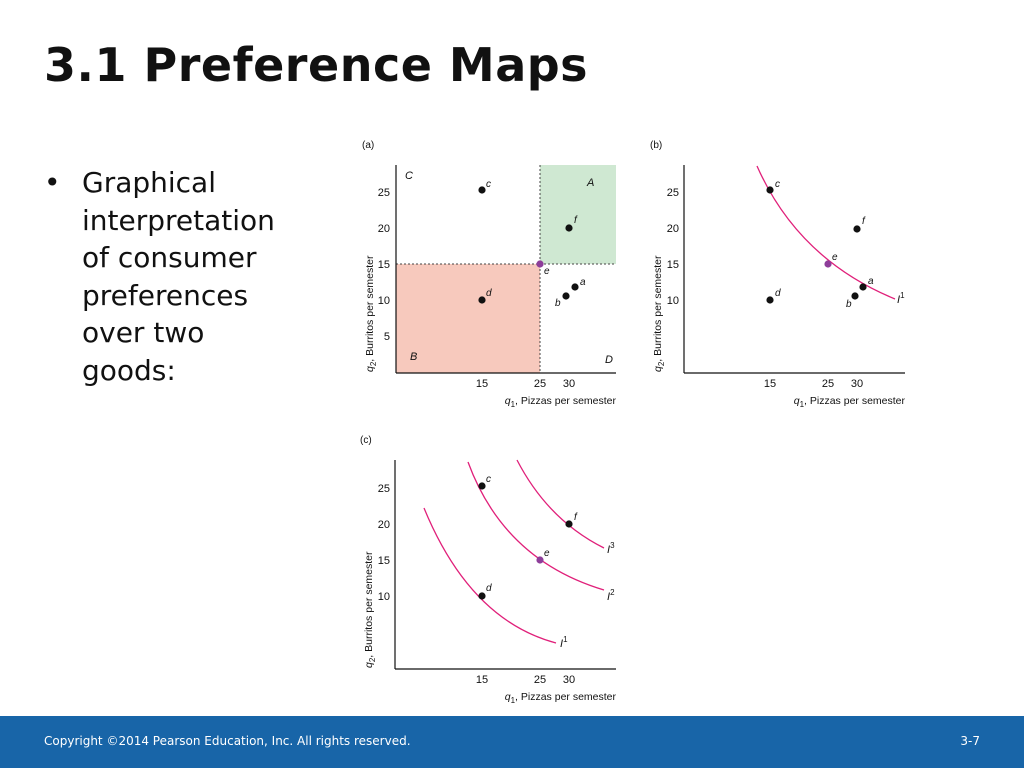 The height and width of the screenshot is (768, 1024). What do you see at coordinates (316, 65) in the screenshot?
I see `slide-title: 3.1 Preference Maps` at bounding box center [316, 65].